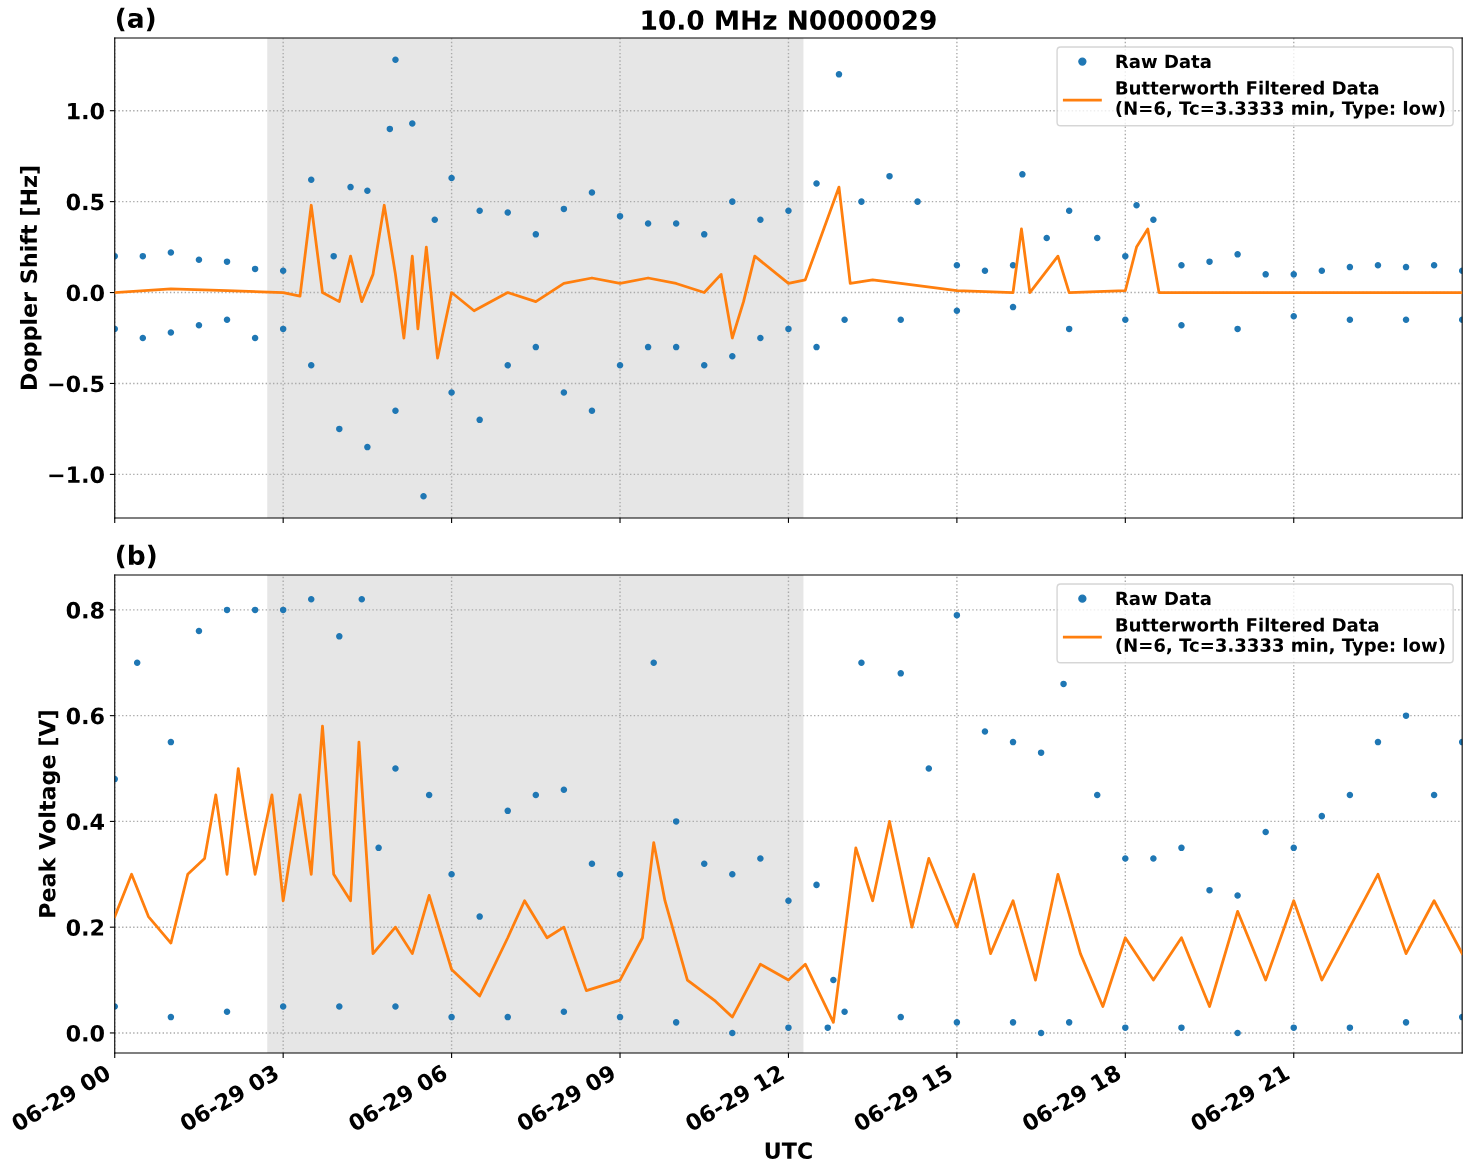 The height and width of the screenshot is (1172, 1471). What do you see at coordinates (76, 475) in the screenshot?
I see `y-tick-label: −1.0` at bounding box center [76, 475].